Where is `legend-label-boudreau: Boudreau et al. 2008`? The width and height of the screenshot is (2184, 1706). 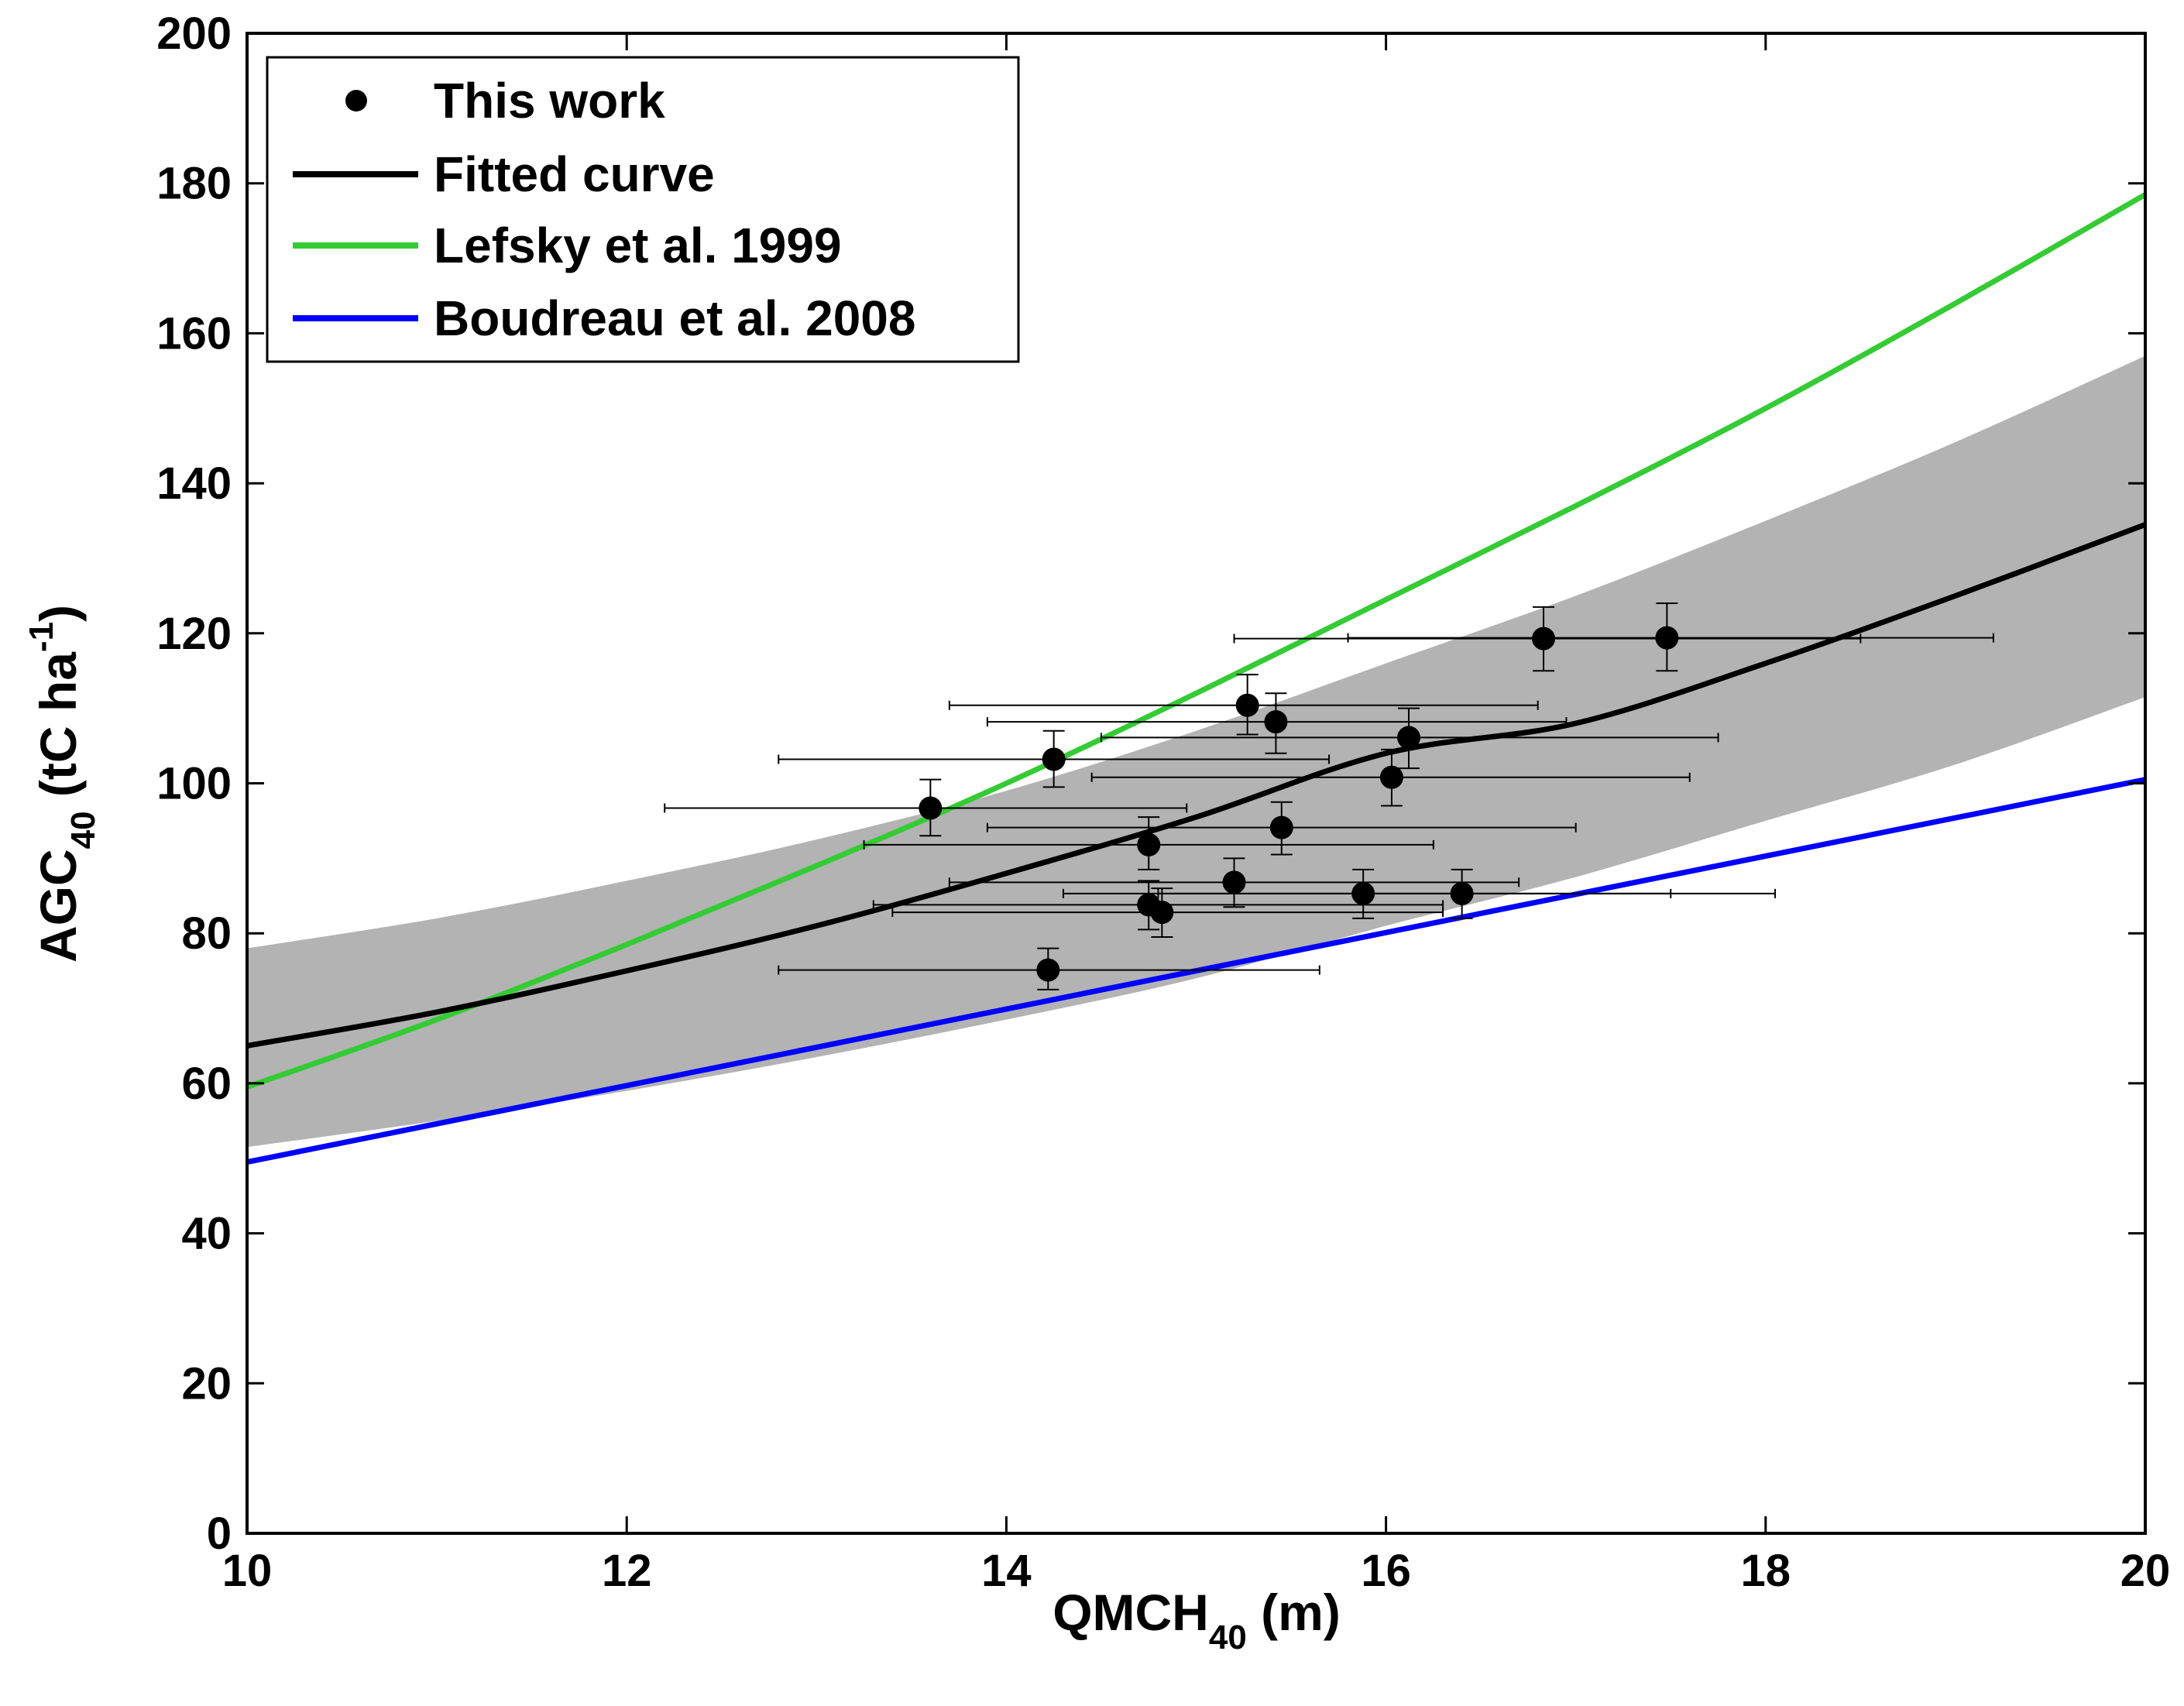 legend-label-boudreau: Boudreau et al. 2008 is located at coordinates (674, 318).